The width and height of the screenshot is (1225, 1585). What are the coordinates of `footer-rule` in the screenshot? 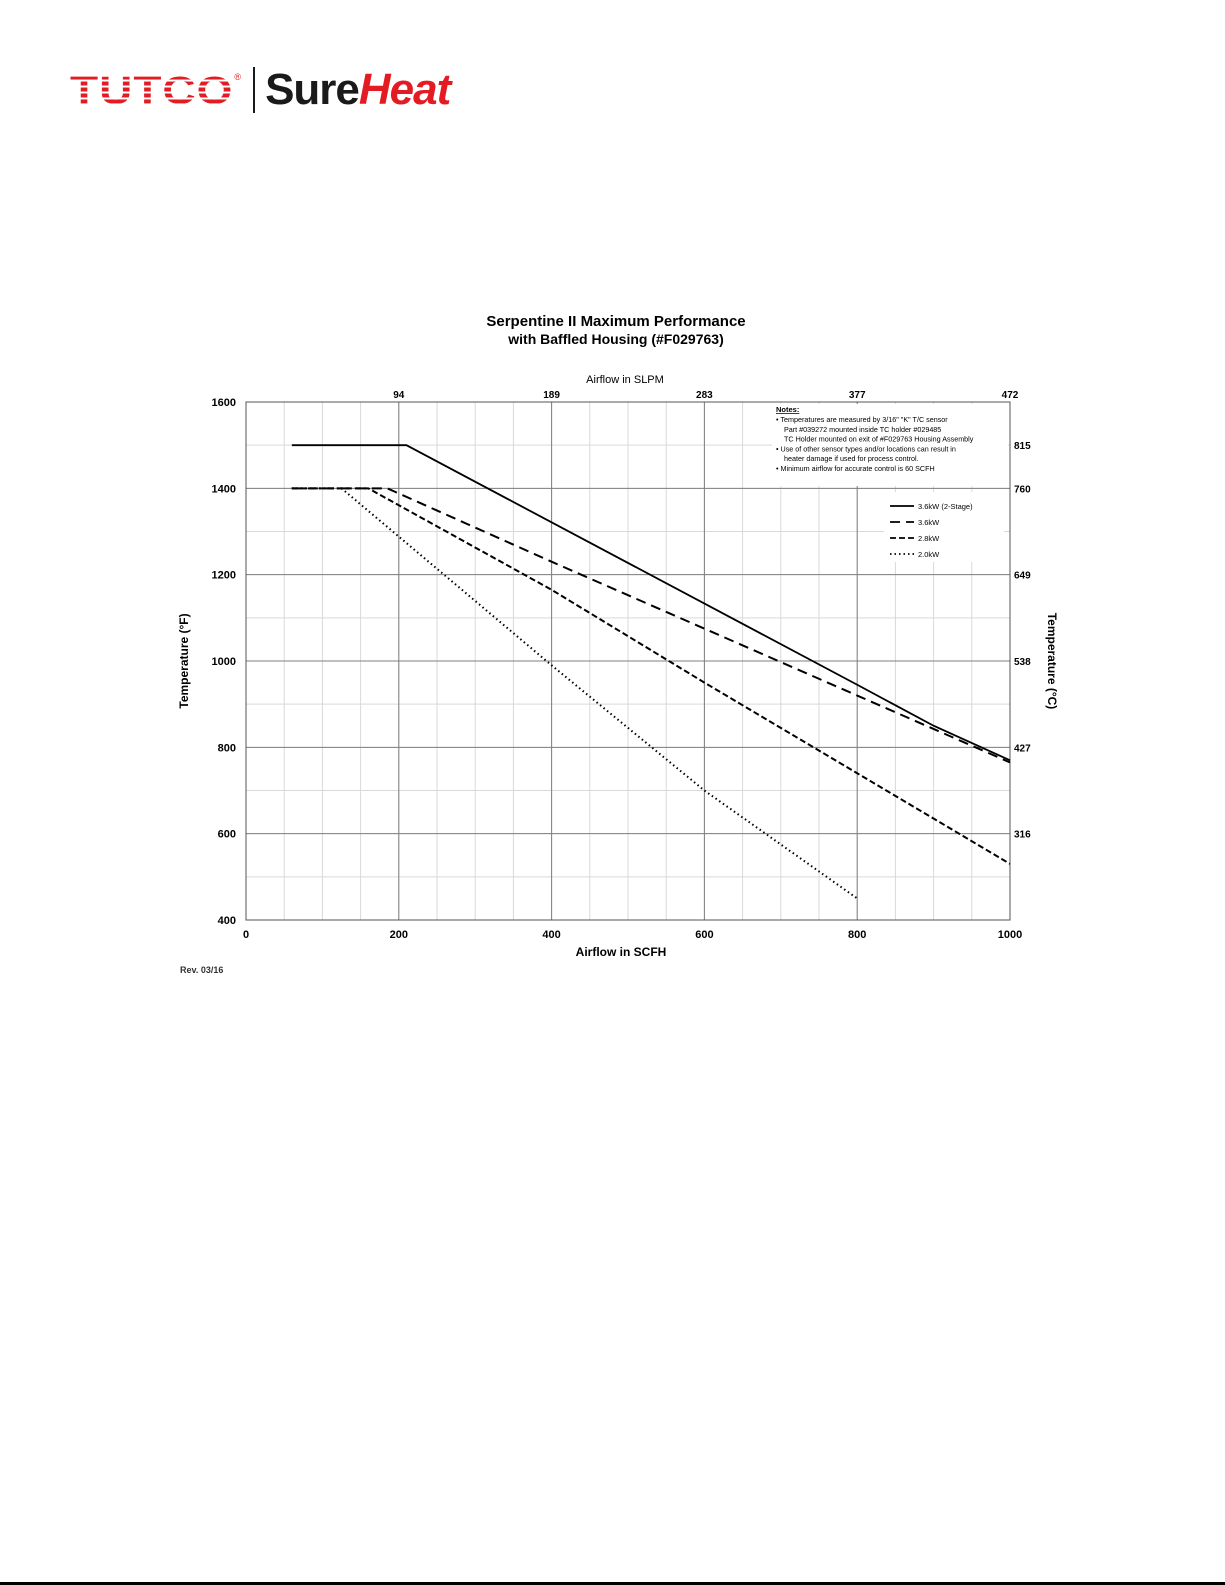 It's located at (612, 1583).